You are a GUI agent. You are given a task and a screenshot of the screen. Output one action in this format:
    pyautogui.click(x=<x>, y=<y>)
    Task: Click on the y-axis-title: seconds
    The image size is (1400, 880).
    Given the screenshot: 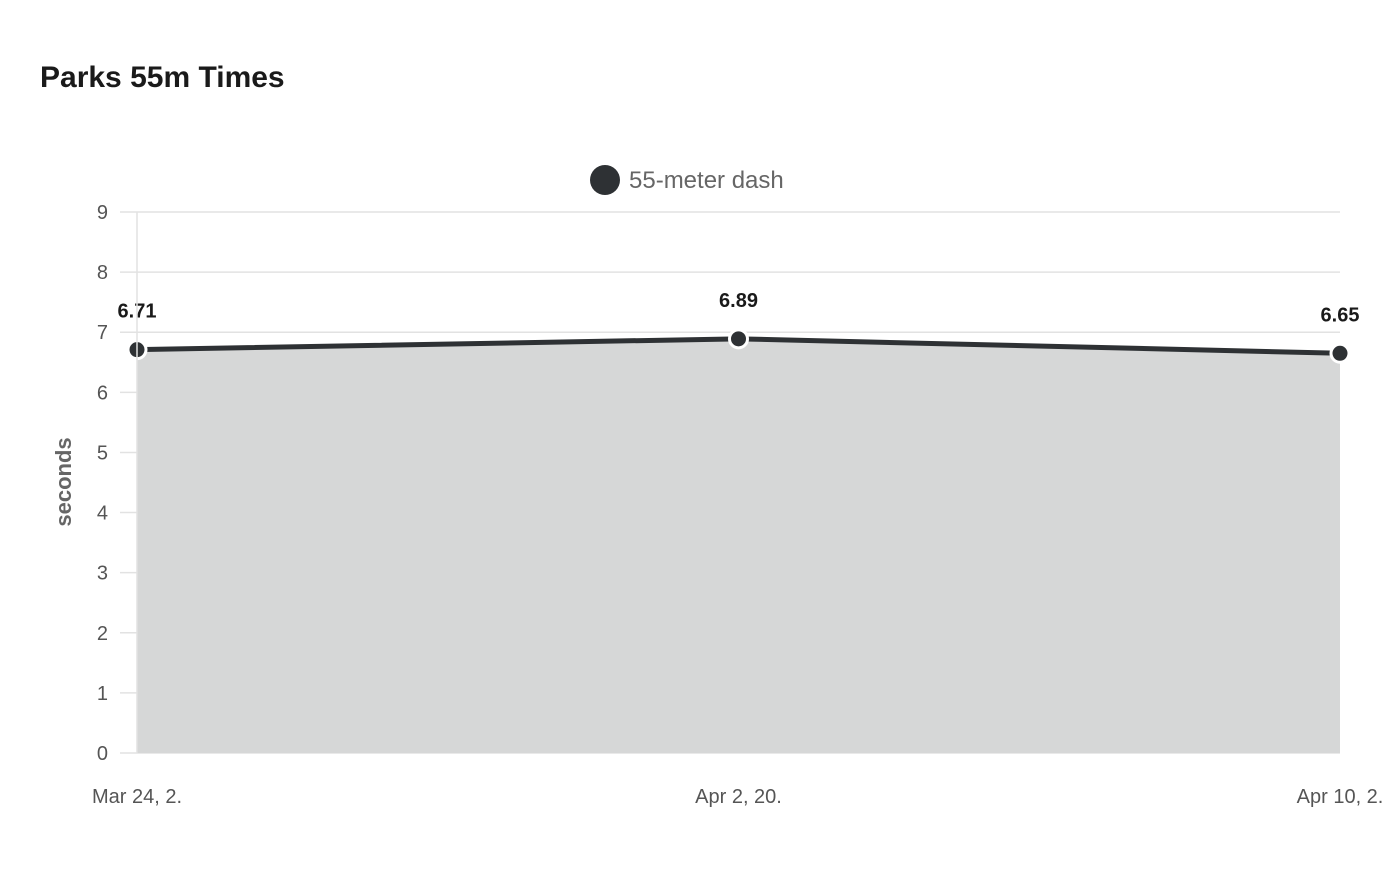 What is the action you would take?
    pyautogui.click(x=63, y=481)
    